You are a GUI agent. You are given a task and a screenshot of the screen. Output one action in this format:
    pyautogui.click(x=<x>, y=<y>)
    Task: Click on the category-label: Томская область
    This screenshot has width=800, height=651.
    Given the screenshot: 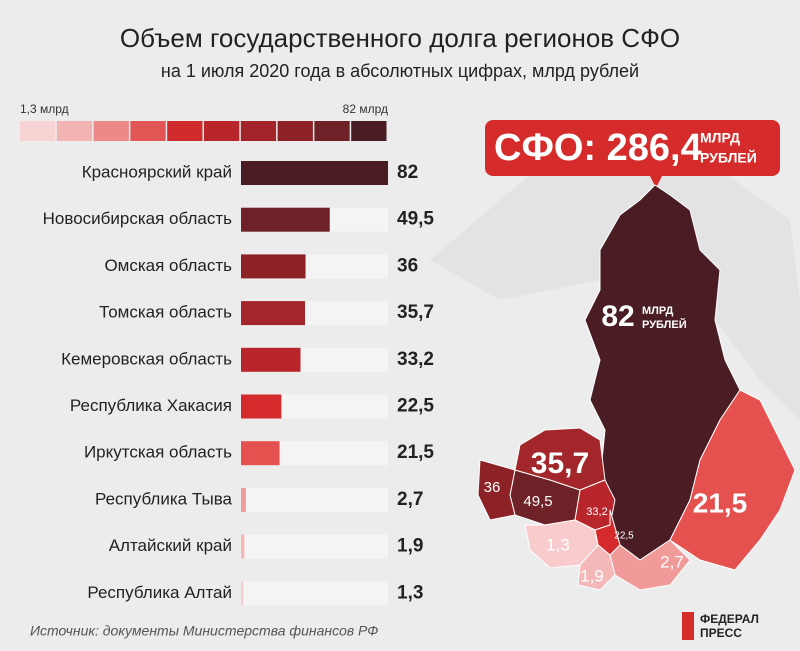 What is the action you would take?
    pyautogui.click(x=165, y=312)
    